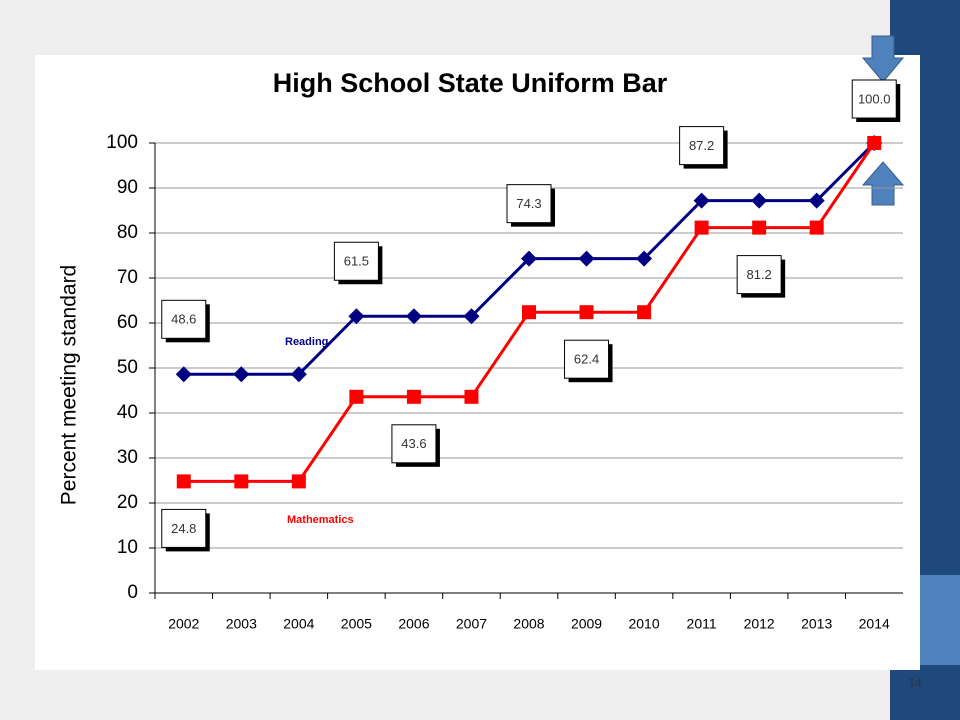 The width and height of the screenshot is (960, 720). What do you see at coordinates (759, 624) in the screenshot?
I see `x-tick-label: 2012` at bounding box center [759, 624].